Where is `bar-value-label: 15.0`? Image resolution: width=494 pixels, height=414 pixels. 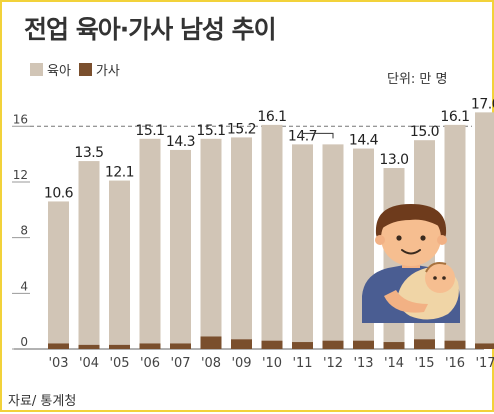
bar-value-label: 15.0 is located at coordinates (424, 132).